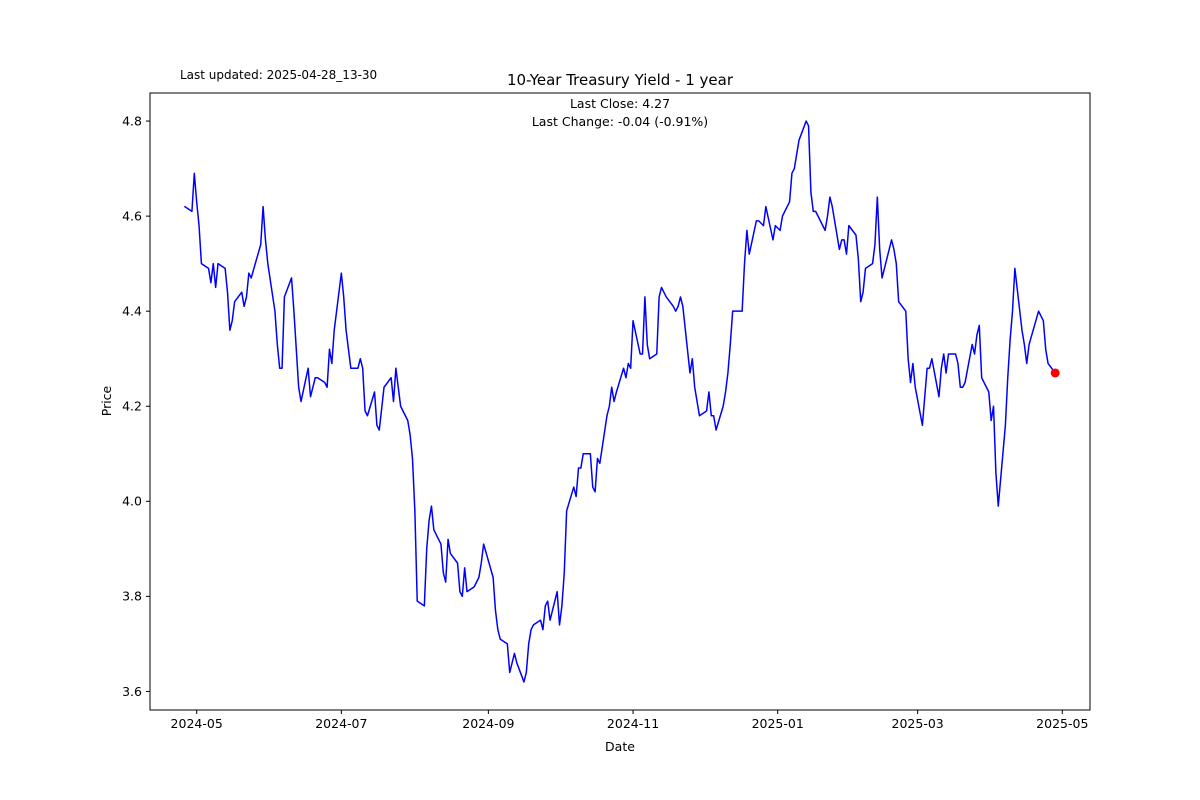  Describe the element at coordinates (279, 75) in the screenshot. I see `last-updated-text: Last updated: 2025-04-28_13-30` at that location.